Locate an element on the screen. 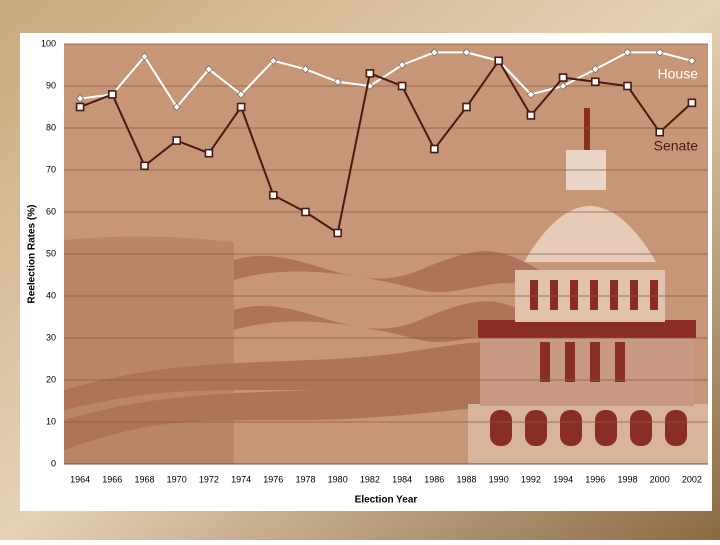 This screenshot has height=545, width=720. x-tick-label: 1968 is located at coordinates (144, 479).